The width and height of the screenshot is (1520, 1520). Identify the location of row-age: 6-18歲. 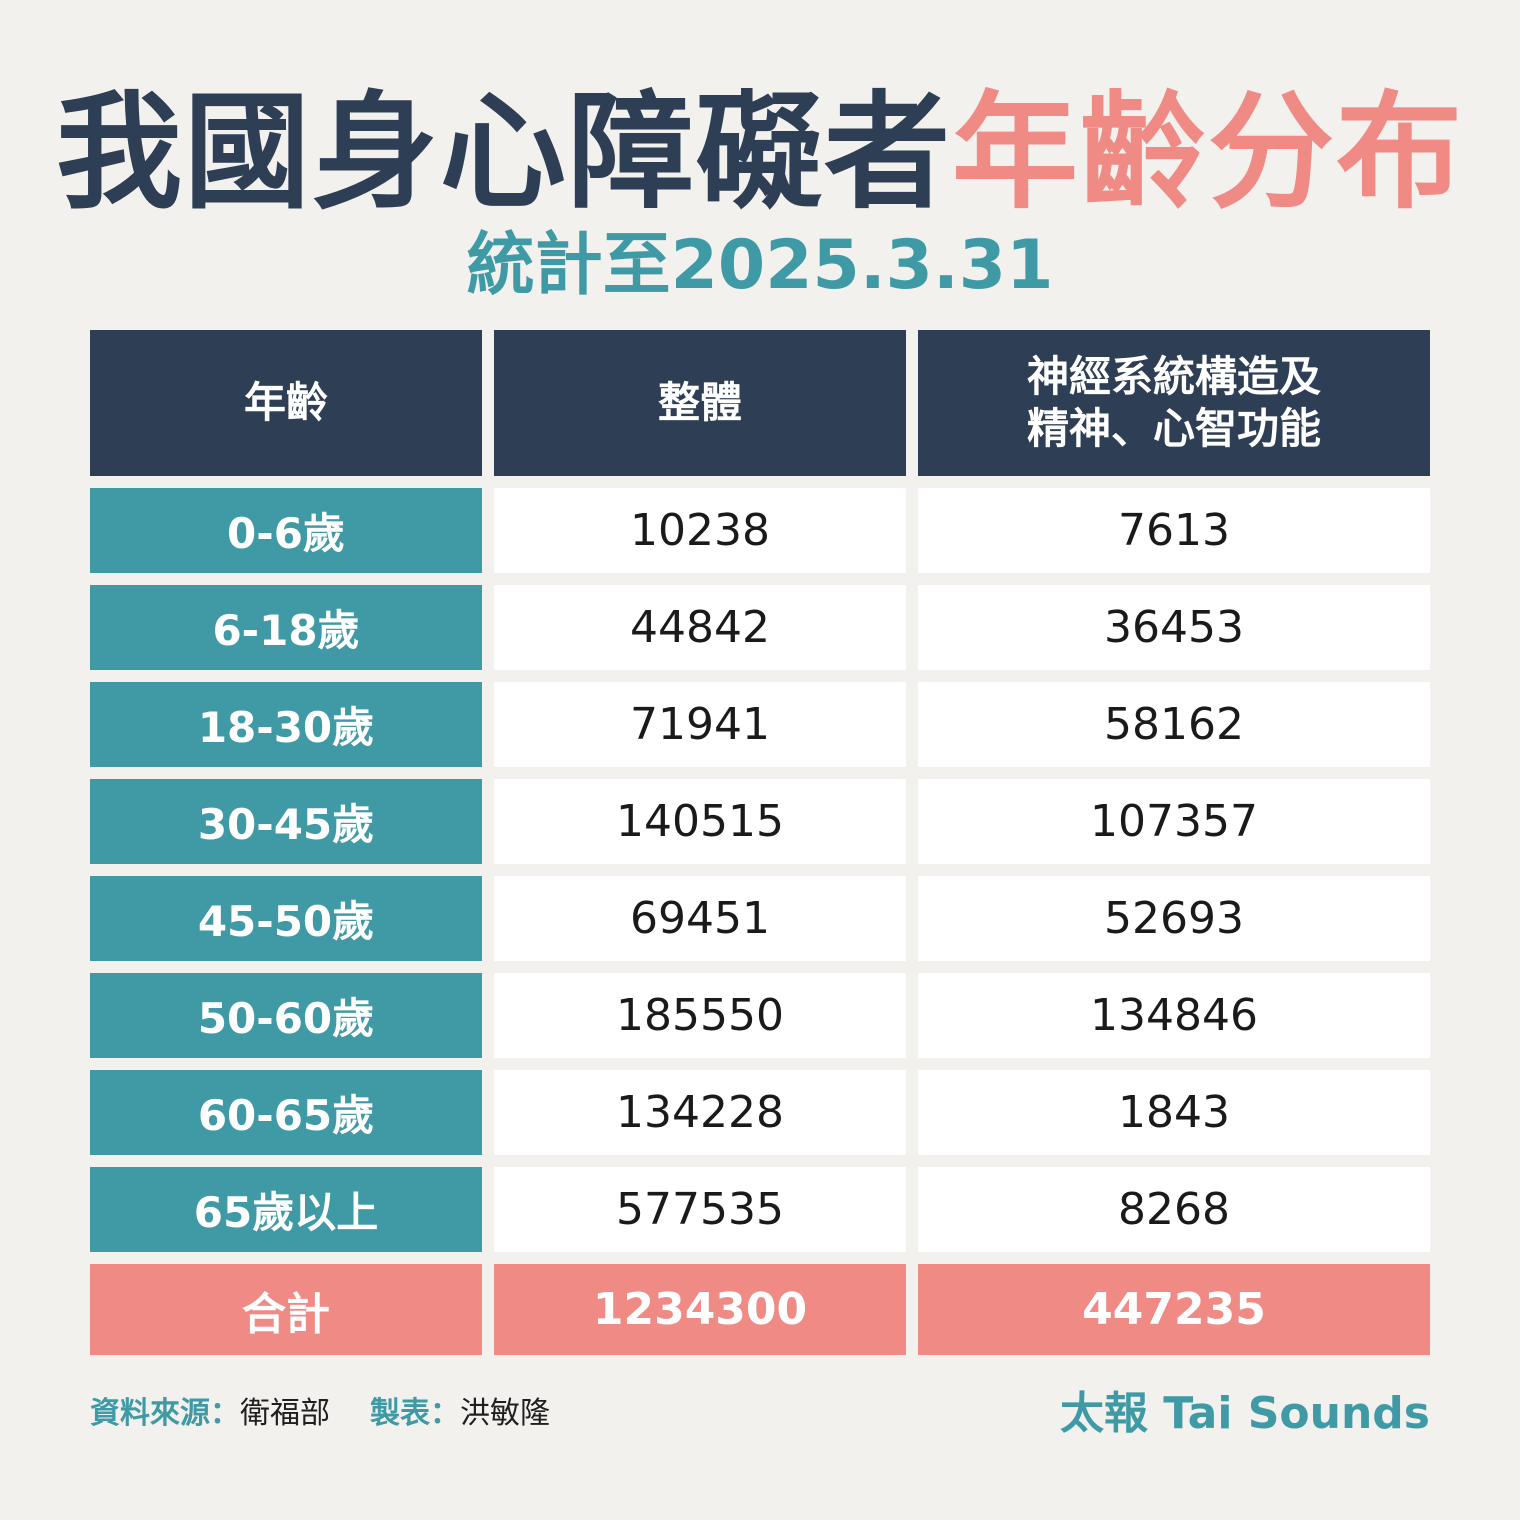
(286, 627).